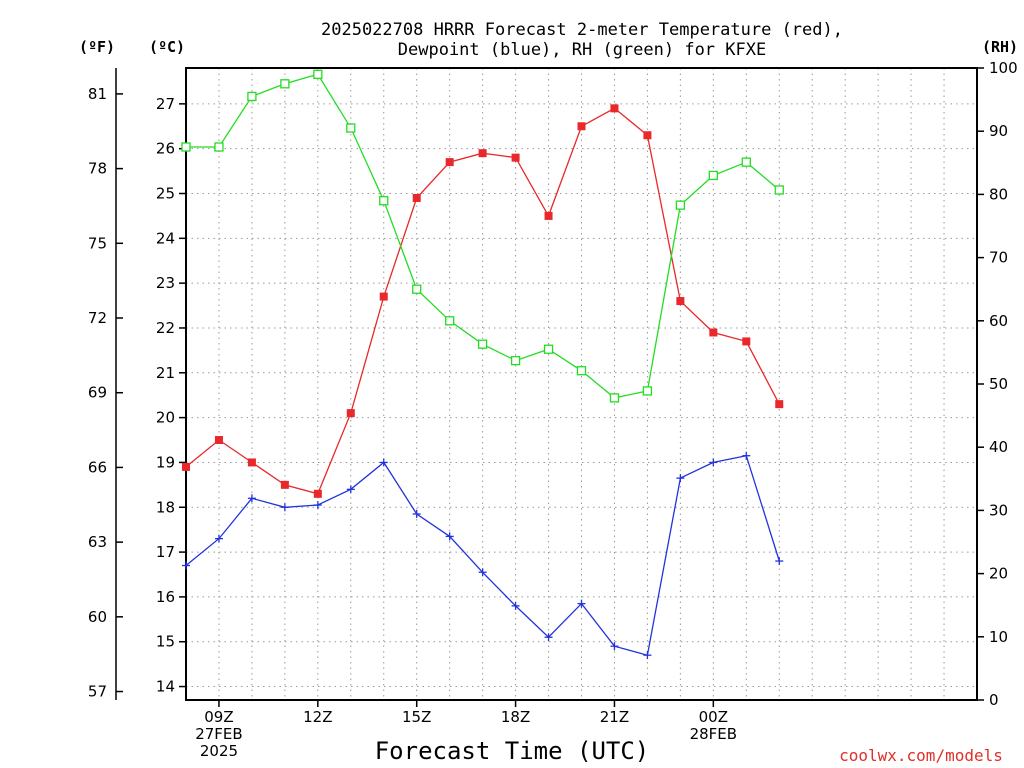 The image size is (1024, 768). I want to click on fahrenheit-unit-label: (ºF), so click(97, 47).